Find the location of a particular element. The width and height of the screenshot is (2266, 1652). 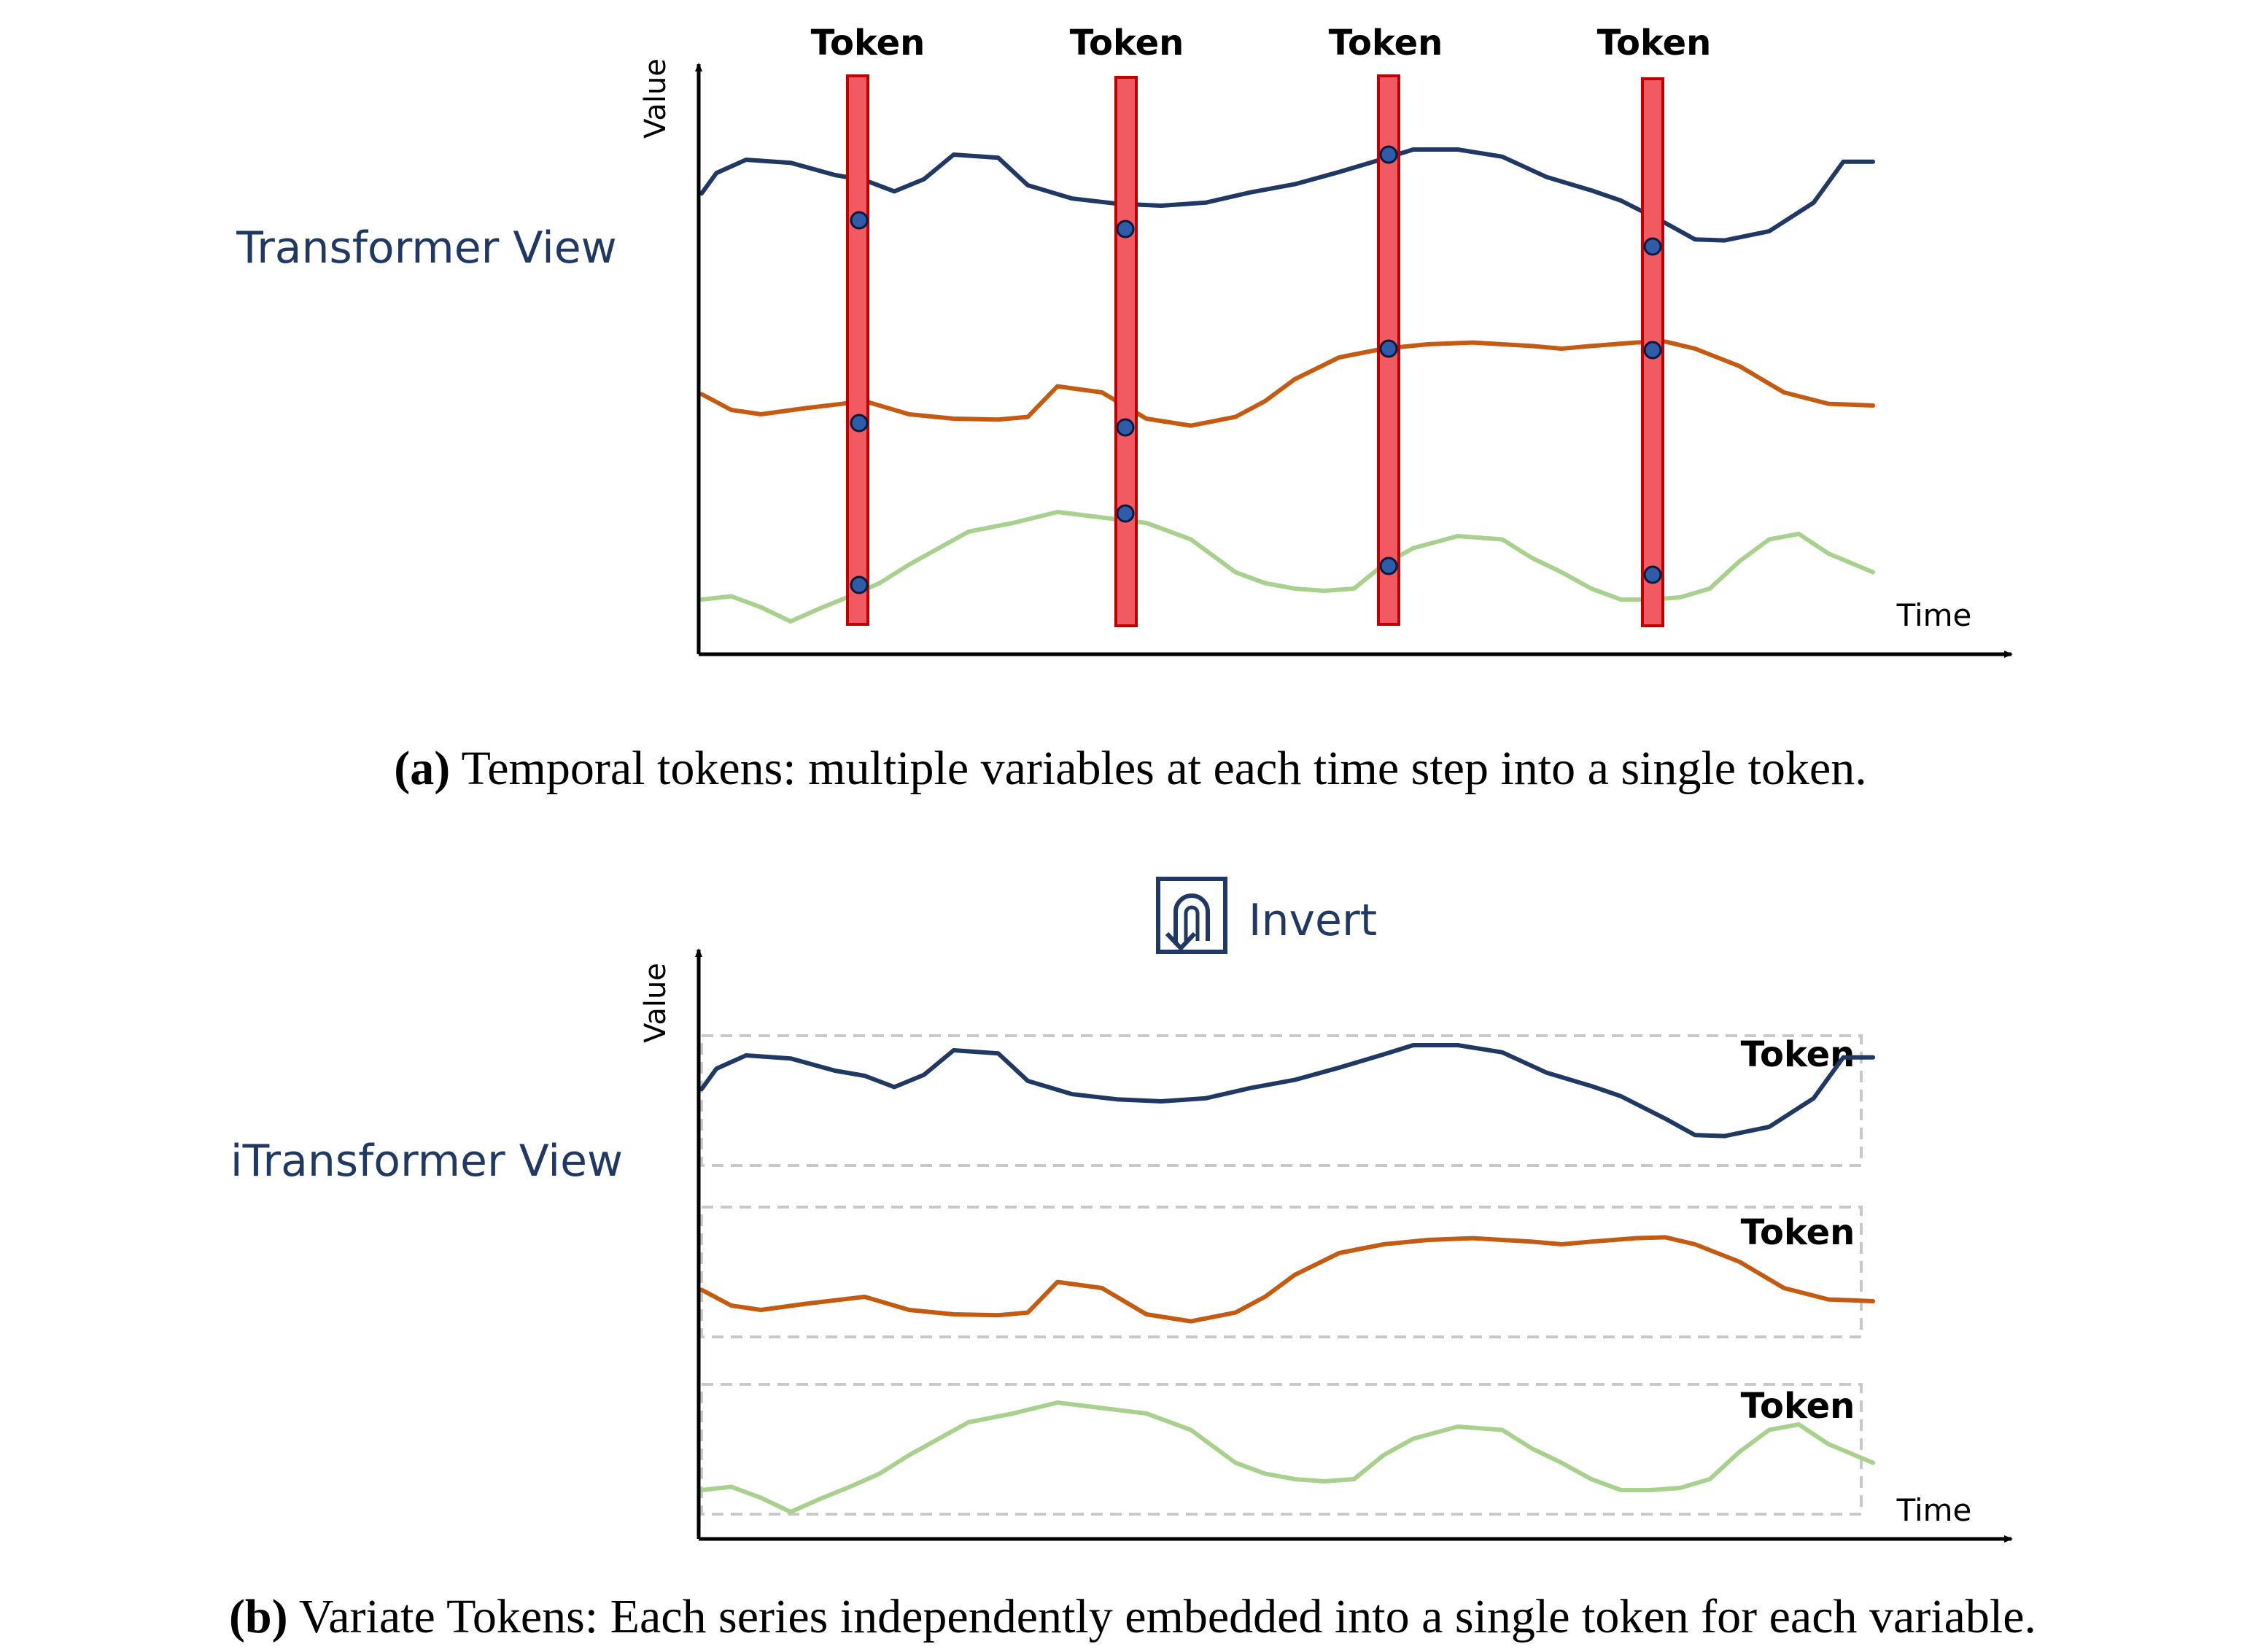

token-column-4: Token is located at coordinates (1654, 325).